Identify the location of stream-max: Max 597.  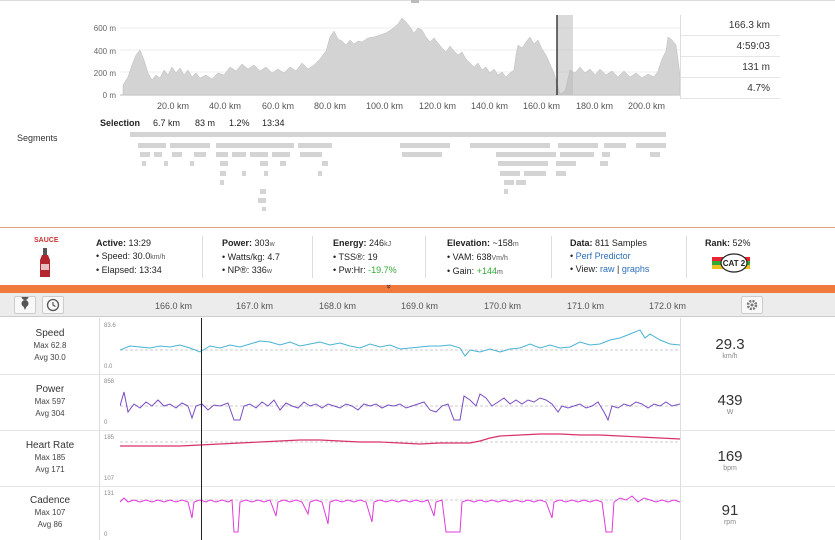
(50, 401).